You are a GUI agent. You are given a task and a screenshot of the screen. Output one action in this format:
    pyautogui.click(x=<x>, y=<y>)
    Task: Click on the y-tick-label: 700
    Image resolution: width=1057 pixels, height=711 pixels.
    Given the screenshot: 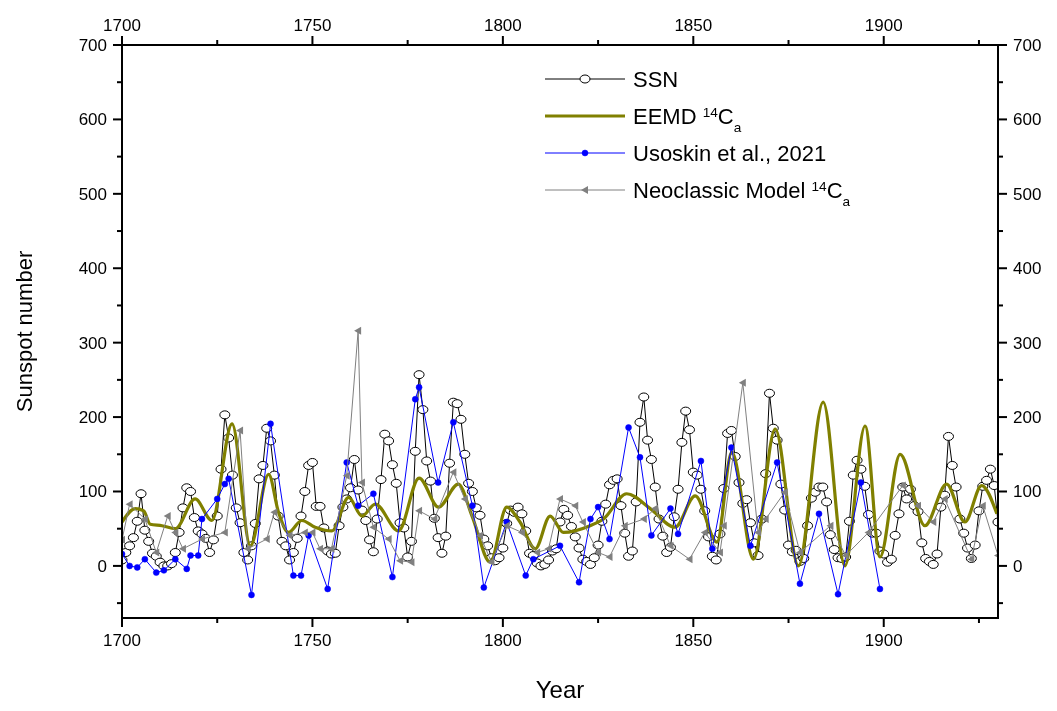 What is the action you would take?
    pyautogui.click(x=92, y=45)
    